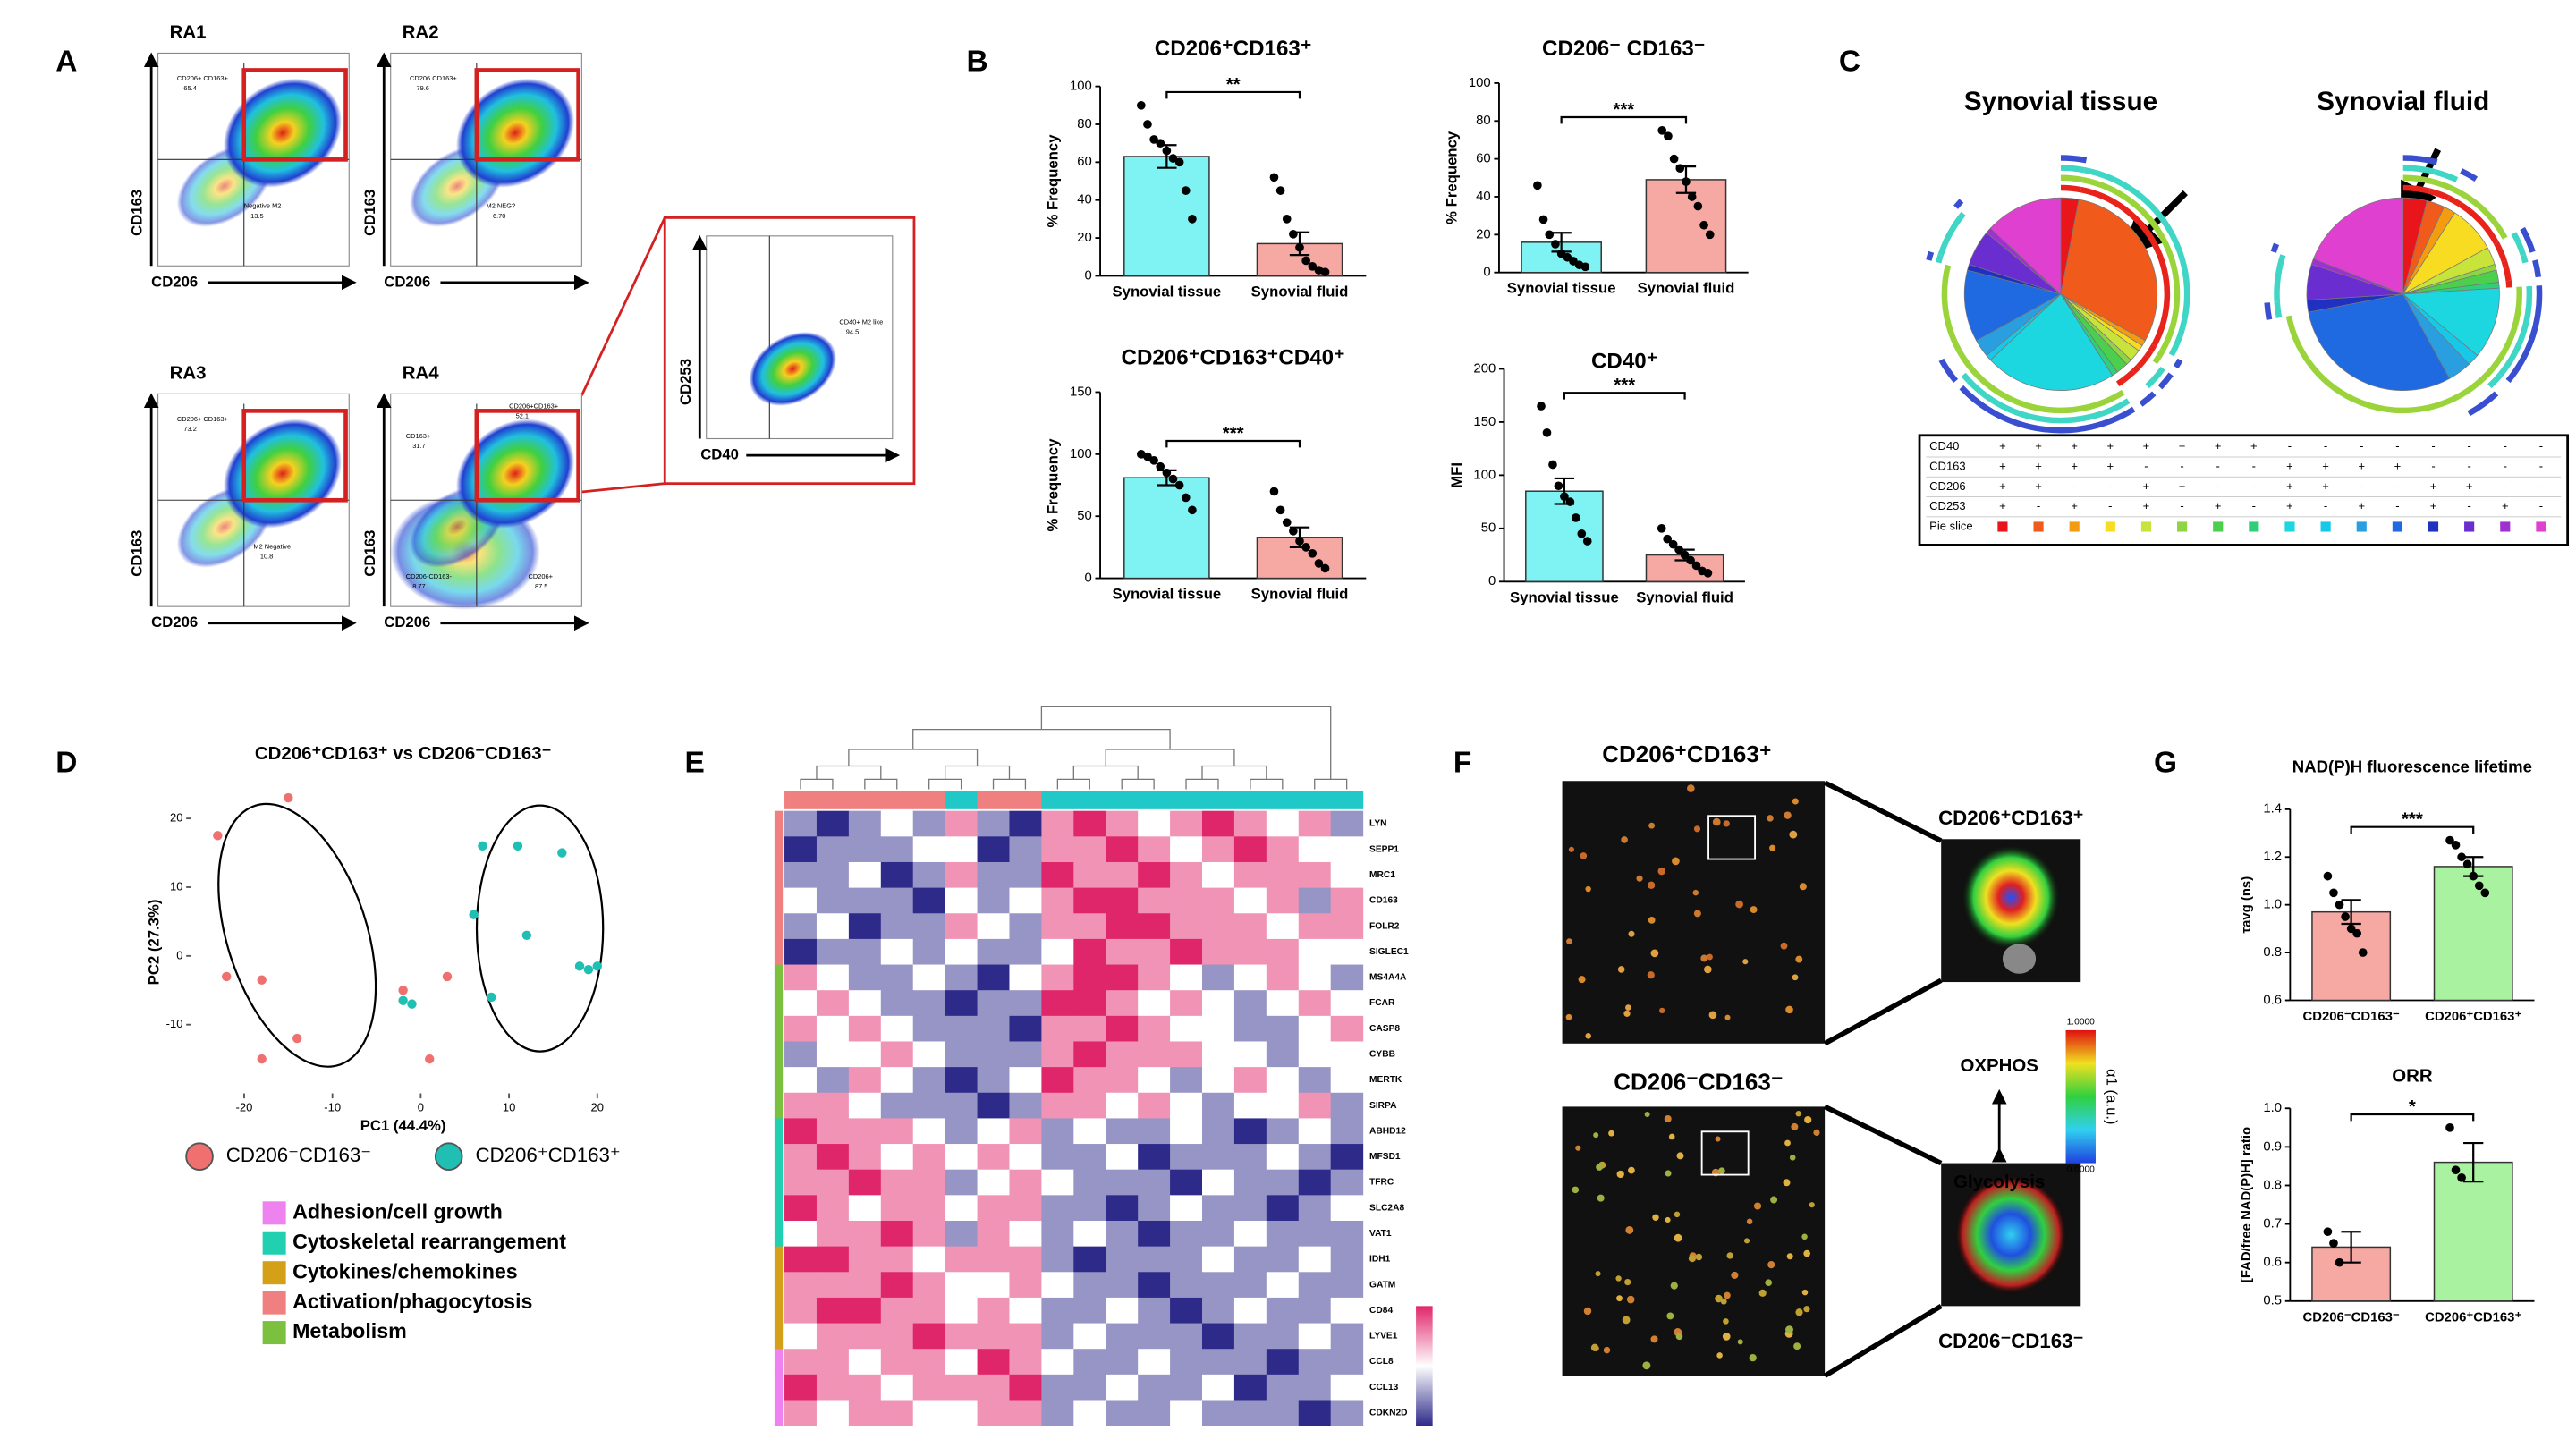 Image resolution: width=2576 pixels, height=1439 pixels. Describe the element at coordinates (66, 61) in the screenshot. I see `panel-label: A` at that location.